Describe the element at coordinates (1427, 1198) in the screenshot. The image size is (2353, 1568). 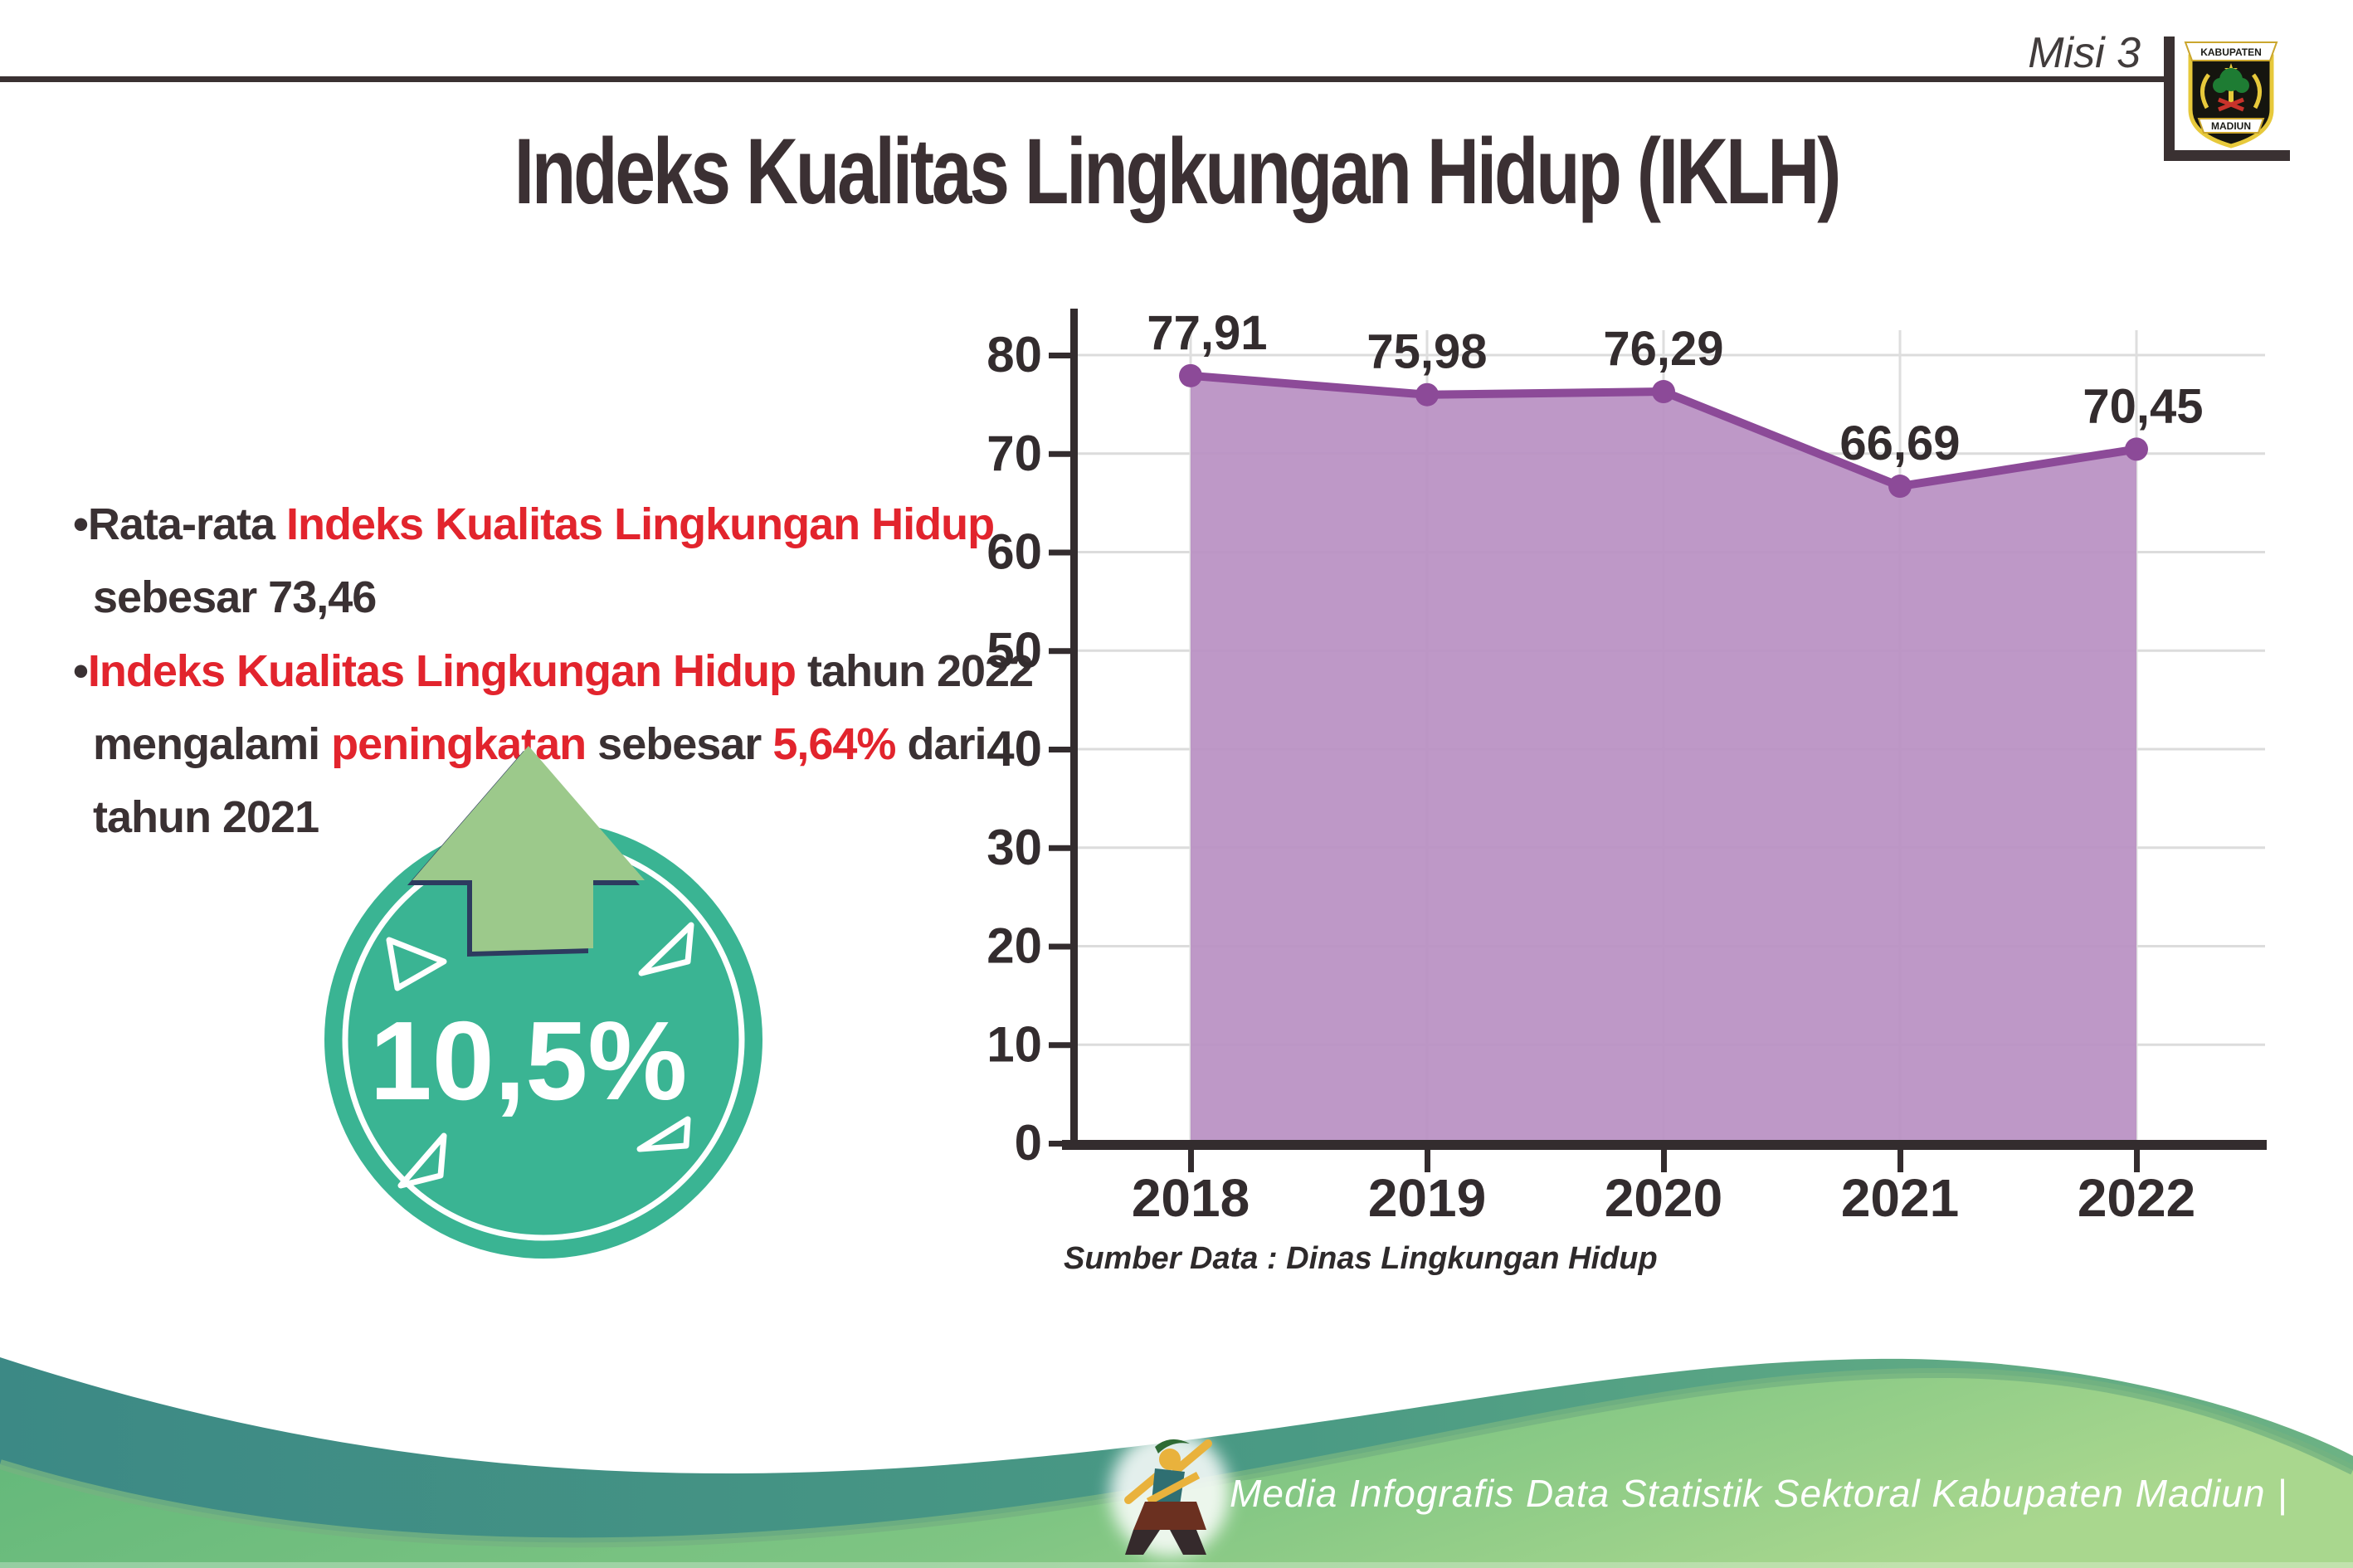
I see `x-tick-label: 2019` at that location.